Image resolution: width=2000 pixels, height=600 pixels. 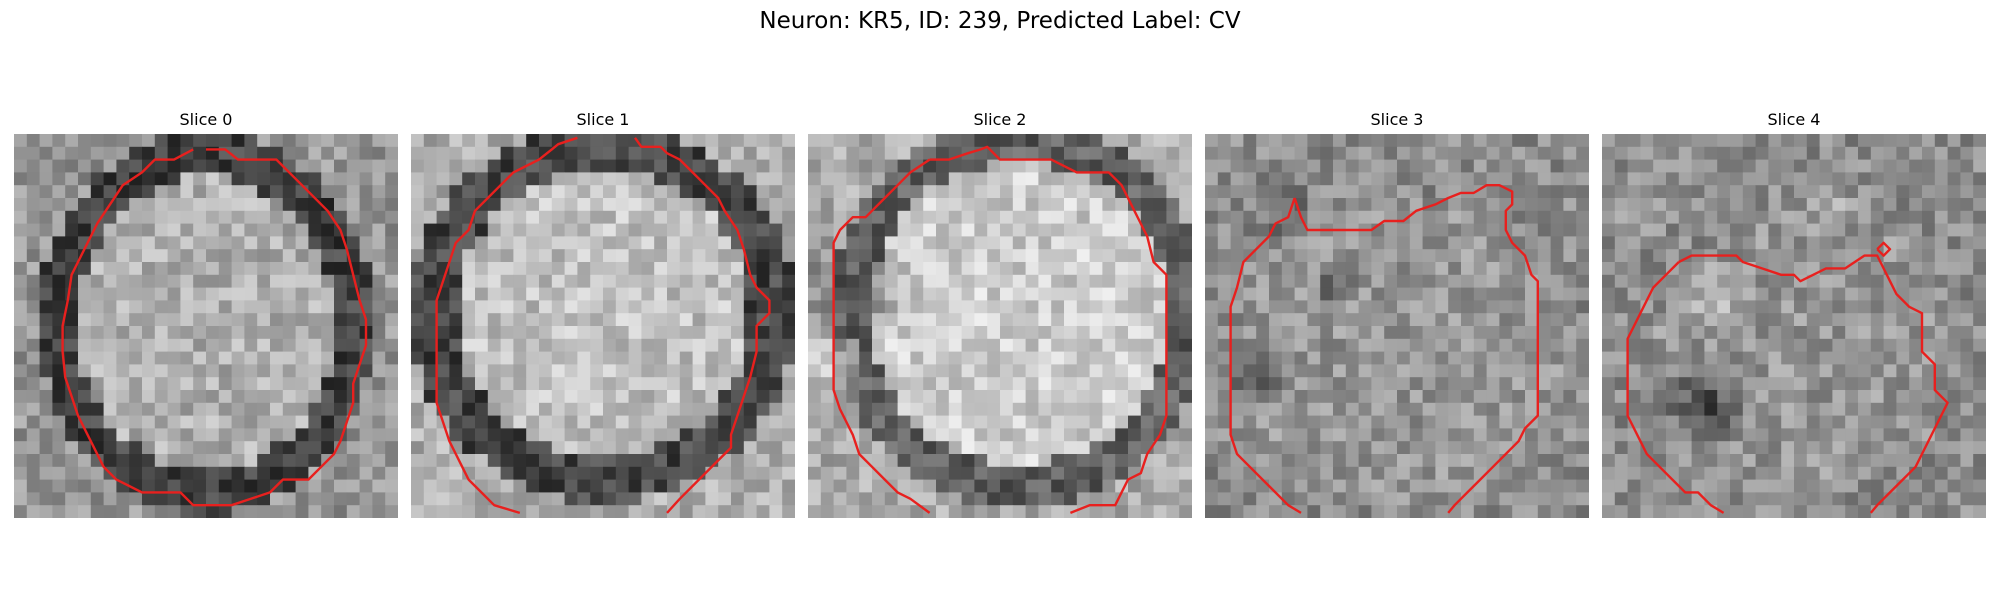 What do you see at coordinates (206, 120) in the screenshot?
I see `panel-title: Slice 0` at bounding box center [206, 120].